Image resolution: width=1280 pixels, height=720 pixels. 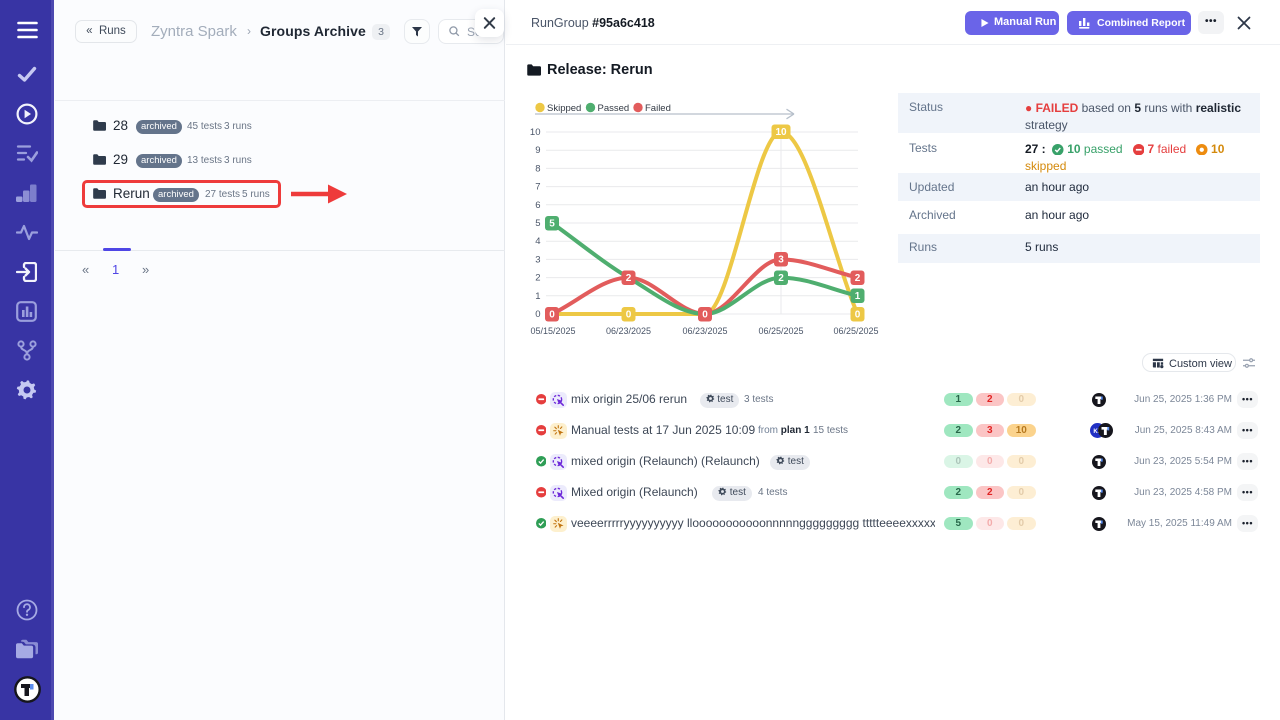 I want to click on svg-text: KE, so click(x=1097, y=432).